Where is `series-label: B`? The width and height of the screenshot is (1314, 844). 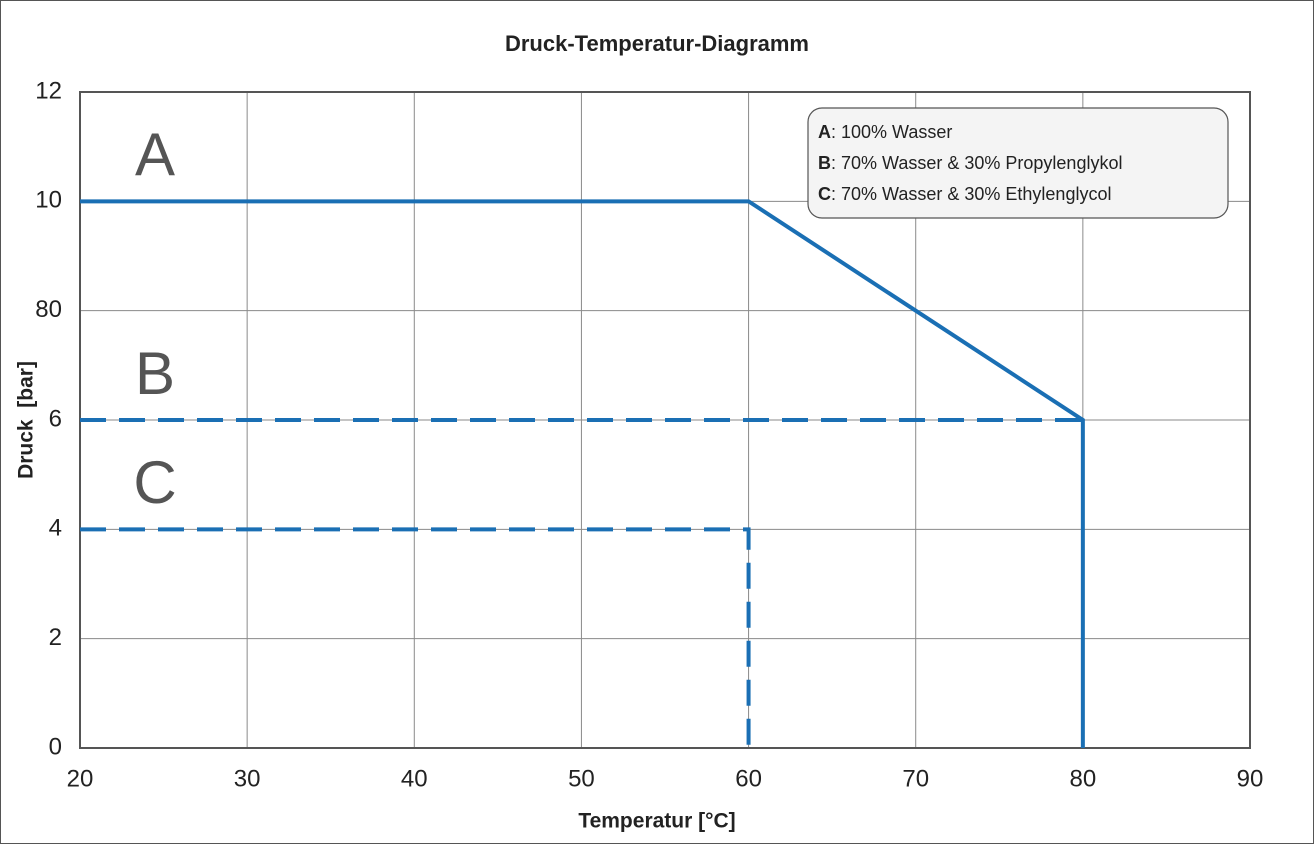 series-label: B is located at coordinates (155, 373).